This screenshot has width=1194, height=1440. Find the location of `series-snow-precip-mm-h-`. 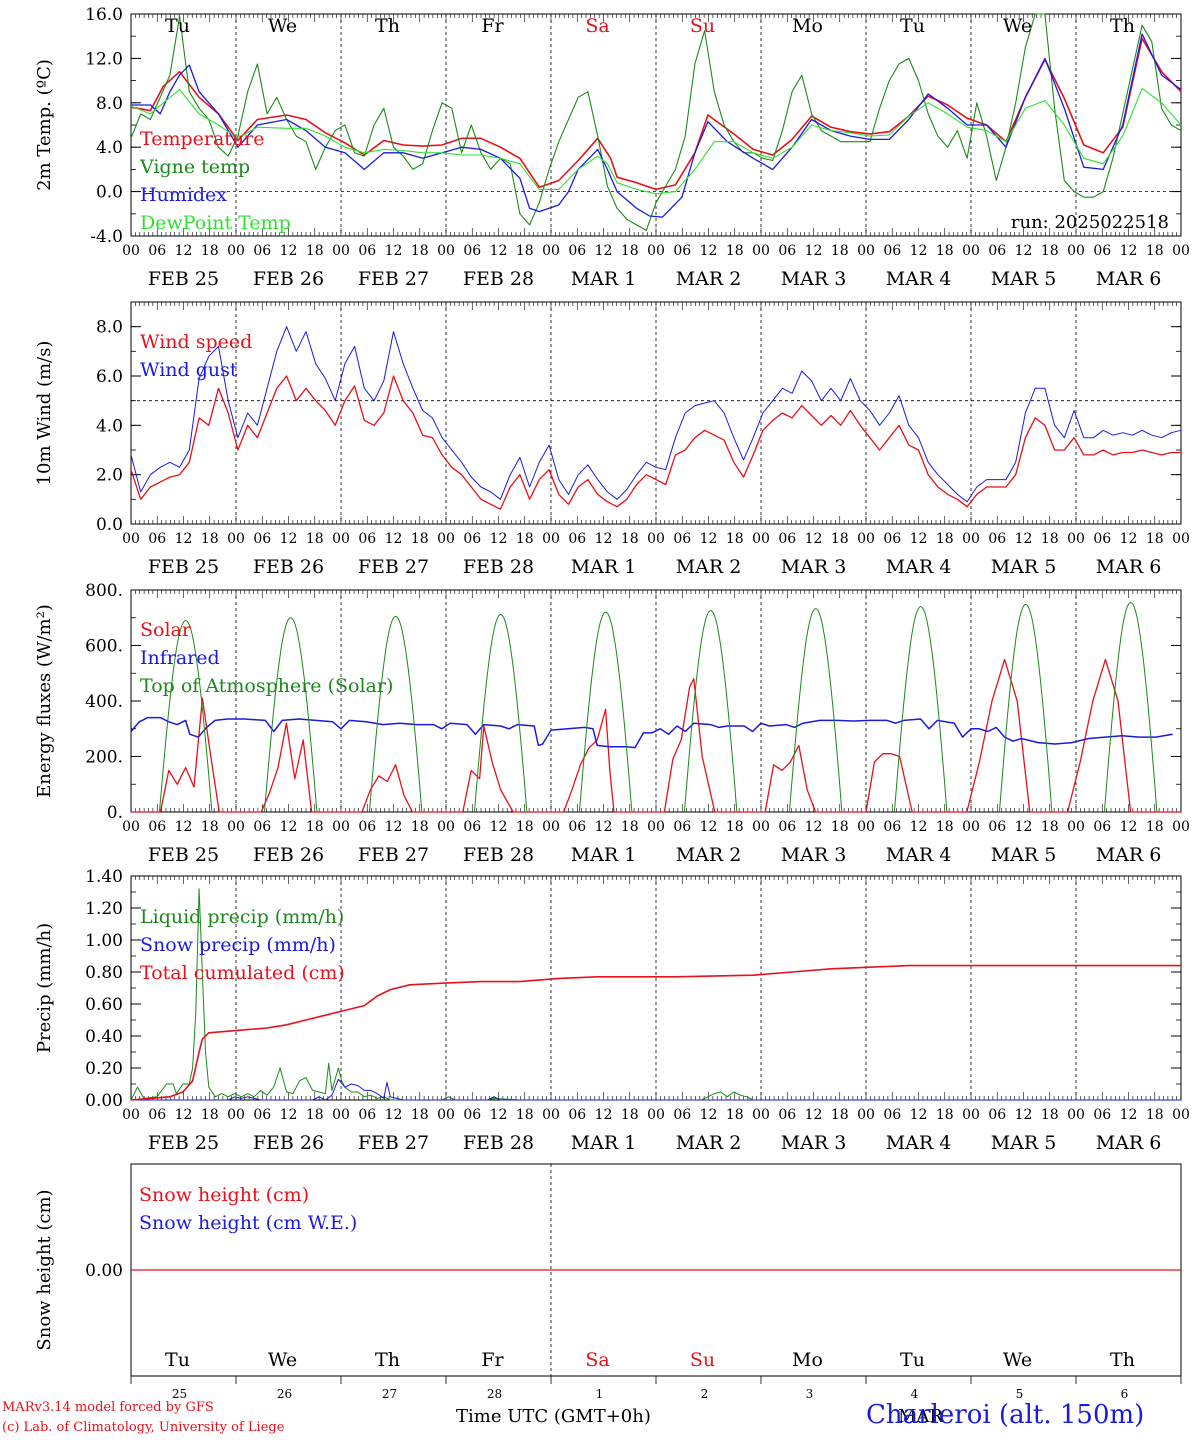

series-snow-precip-mm-h- is located at coordinates (656, 1089).